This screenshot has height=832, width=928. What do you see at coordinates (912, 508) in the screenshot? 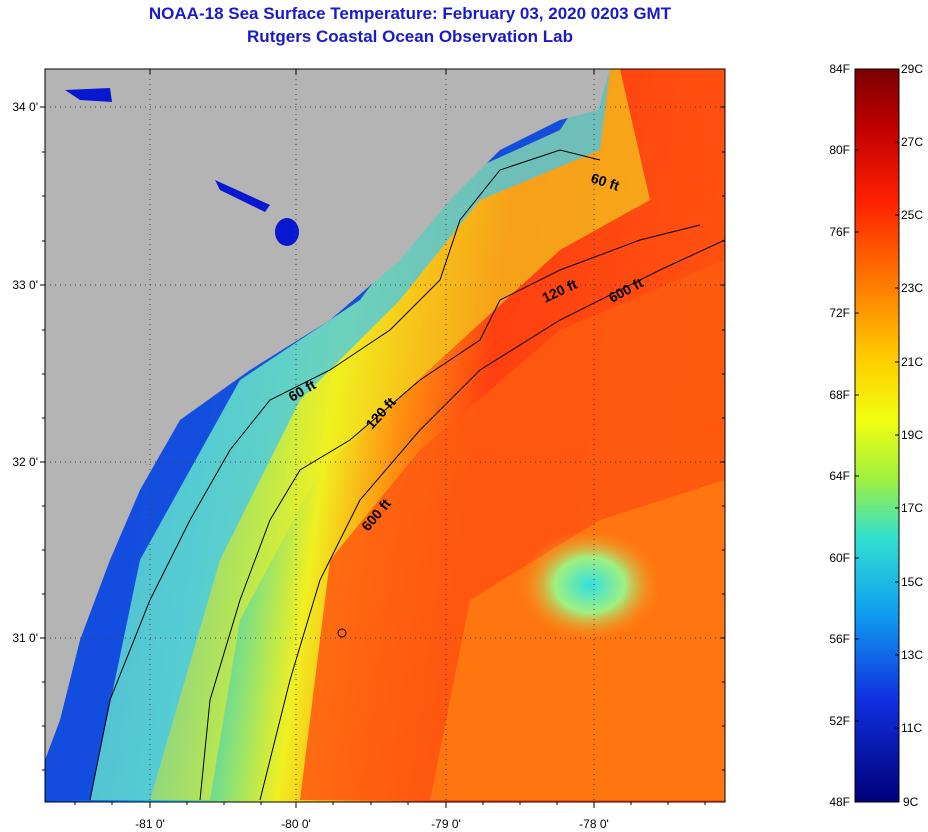
I see `colorbar-label-c: 17C` at bounding box center [912, 508].